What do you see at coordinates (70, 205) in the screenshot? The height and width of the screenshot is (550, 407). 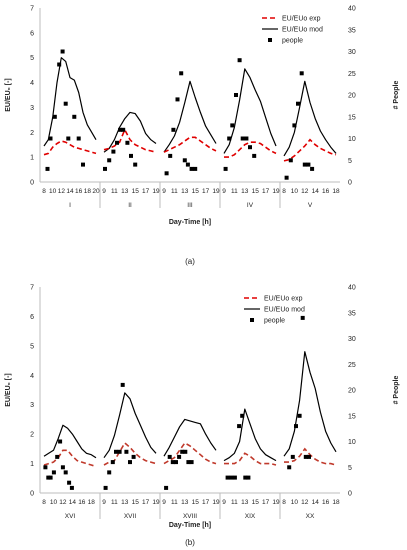 I see `group-label: I` at bounding box center [70, 205].